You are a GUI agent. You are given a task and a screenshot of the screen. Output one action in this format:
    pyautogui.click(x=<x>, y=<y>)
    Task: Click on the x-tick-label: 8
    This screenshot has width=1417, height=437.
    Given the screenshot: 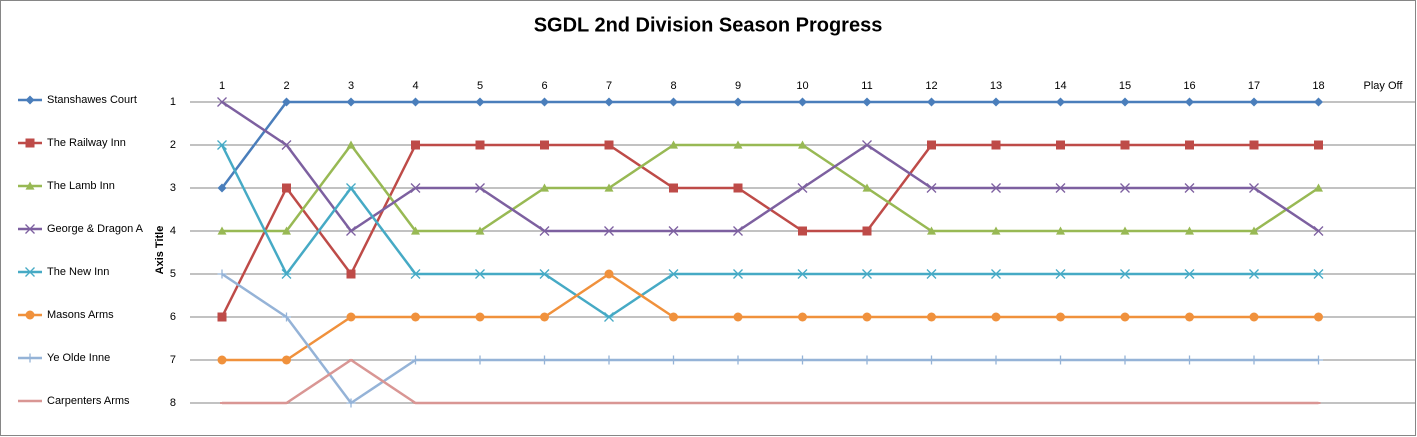 What is the action you would take?
    pyautogui.click(x=673, y=86)
    